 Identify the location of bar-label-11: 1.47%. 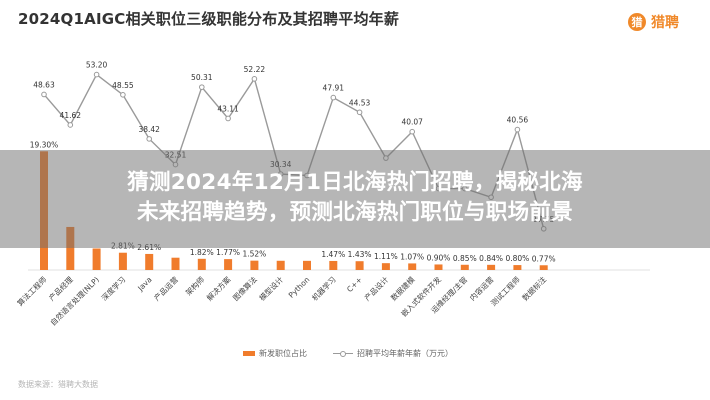
(333, 254).